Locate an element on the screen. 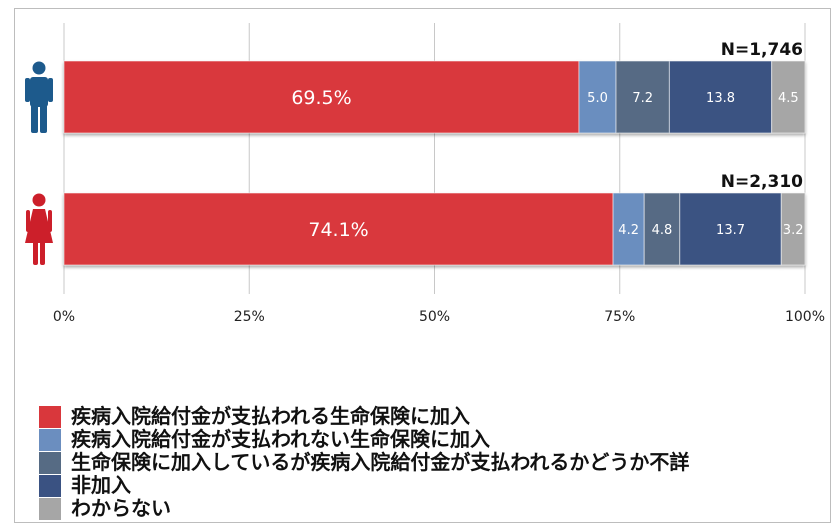 Image resolution: width=839 pixels, height=529 pixels. data-label: 74.1% is located at coordinates (338, 230).